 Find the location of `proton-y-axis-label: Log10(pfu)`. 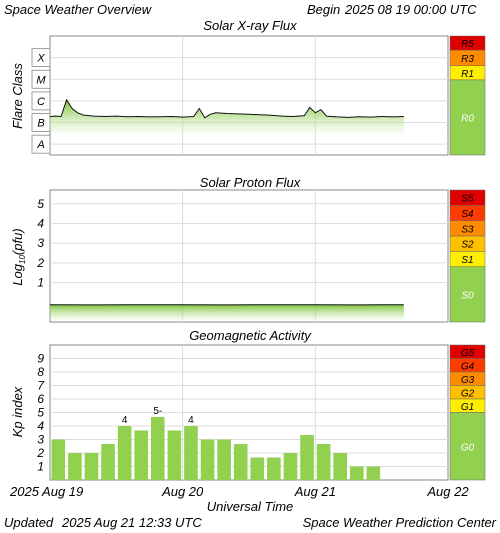

proton-y-axis-label: Log10(pfu) is located at coordinates (18, 256).